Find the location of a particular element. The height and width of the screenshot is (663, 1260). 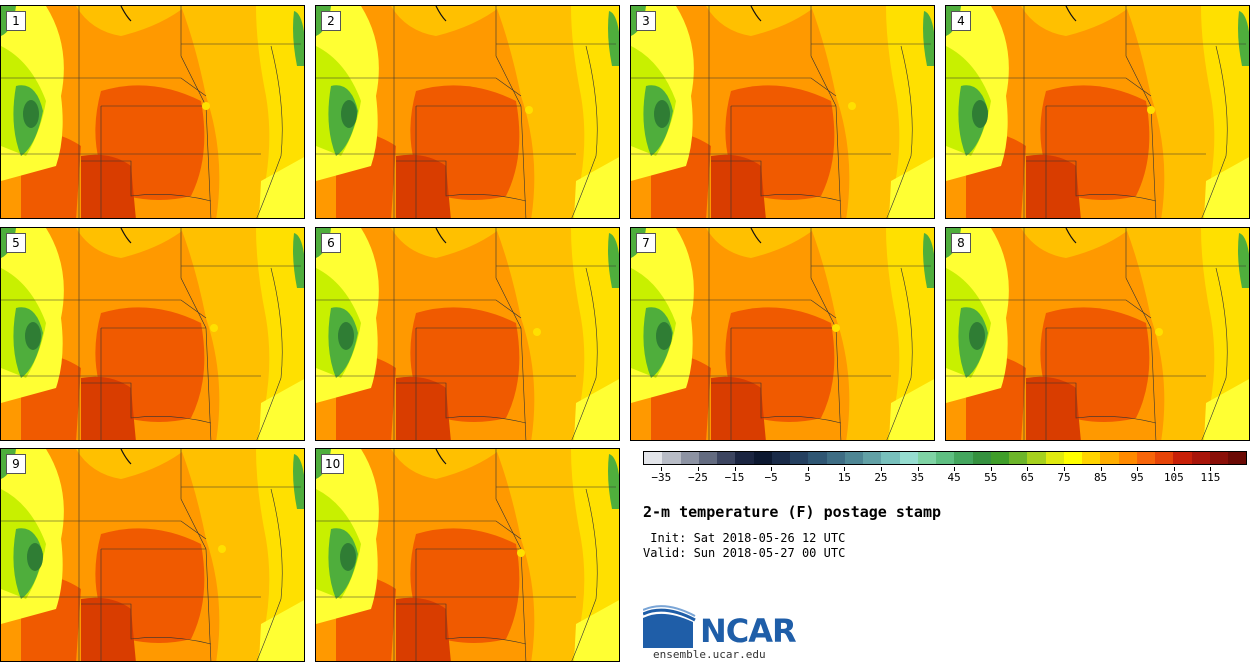

member-number-label: 4 is located at coordinates (961, 21).